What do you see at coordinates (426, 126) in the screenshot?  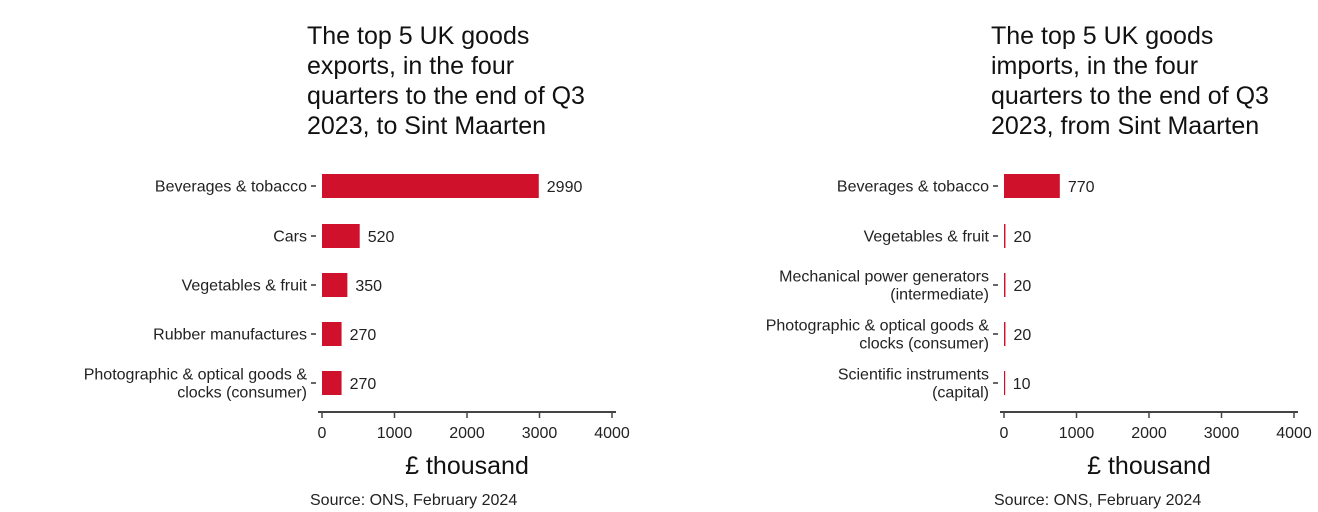 I see `chart-title-line: 2023, to Sint Maarten` at bounding box center [426, 126].